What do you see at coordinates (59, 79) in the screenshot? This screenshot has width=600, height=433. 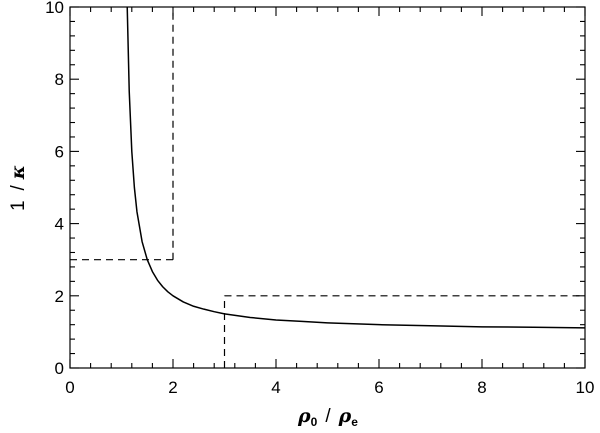 I see `y-tick-label: 8` at bounding box center [59, 79].